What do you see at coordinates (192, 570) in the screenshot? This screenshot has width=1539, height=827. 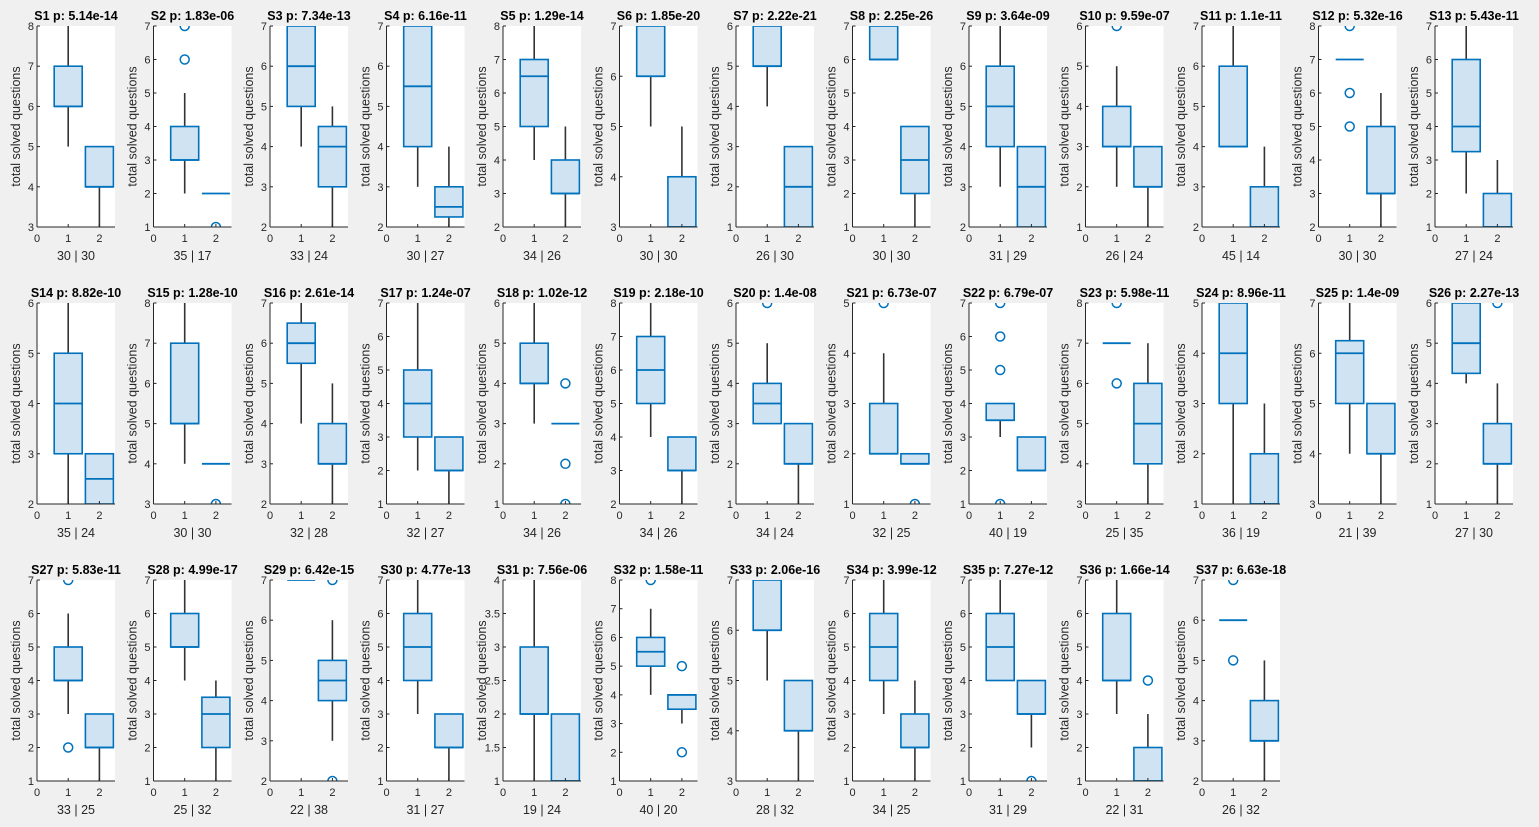 I see `subplot-title: S28 p: 4.99e-17` at bounding box center [192, 570].